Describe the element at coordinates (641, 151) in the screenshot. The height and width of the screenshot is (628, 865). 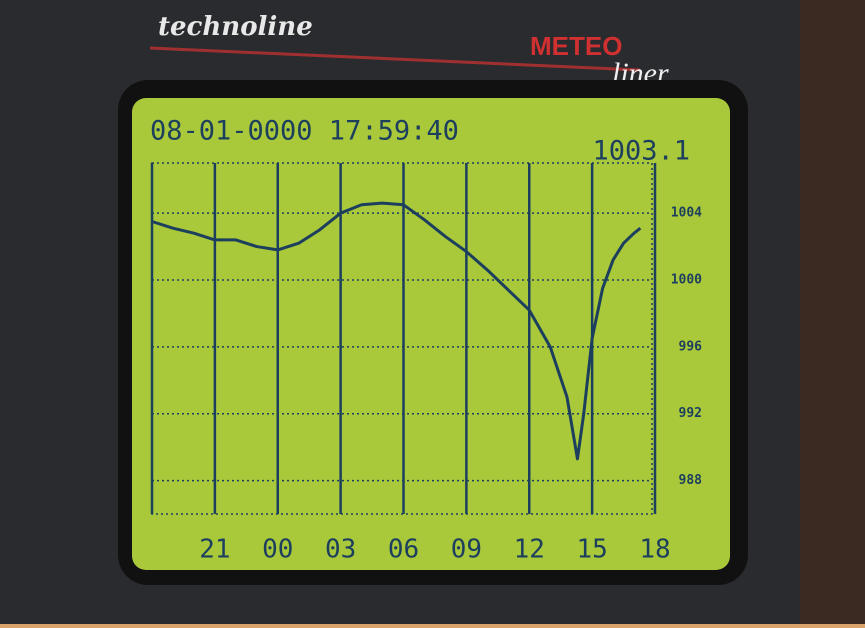
I see `current-pressure: 1003.1` at that location.